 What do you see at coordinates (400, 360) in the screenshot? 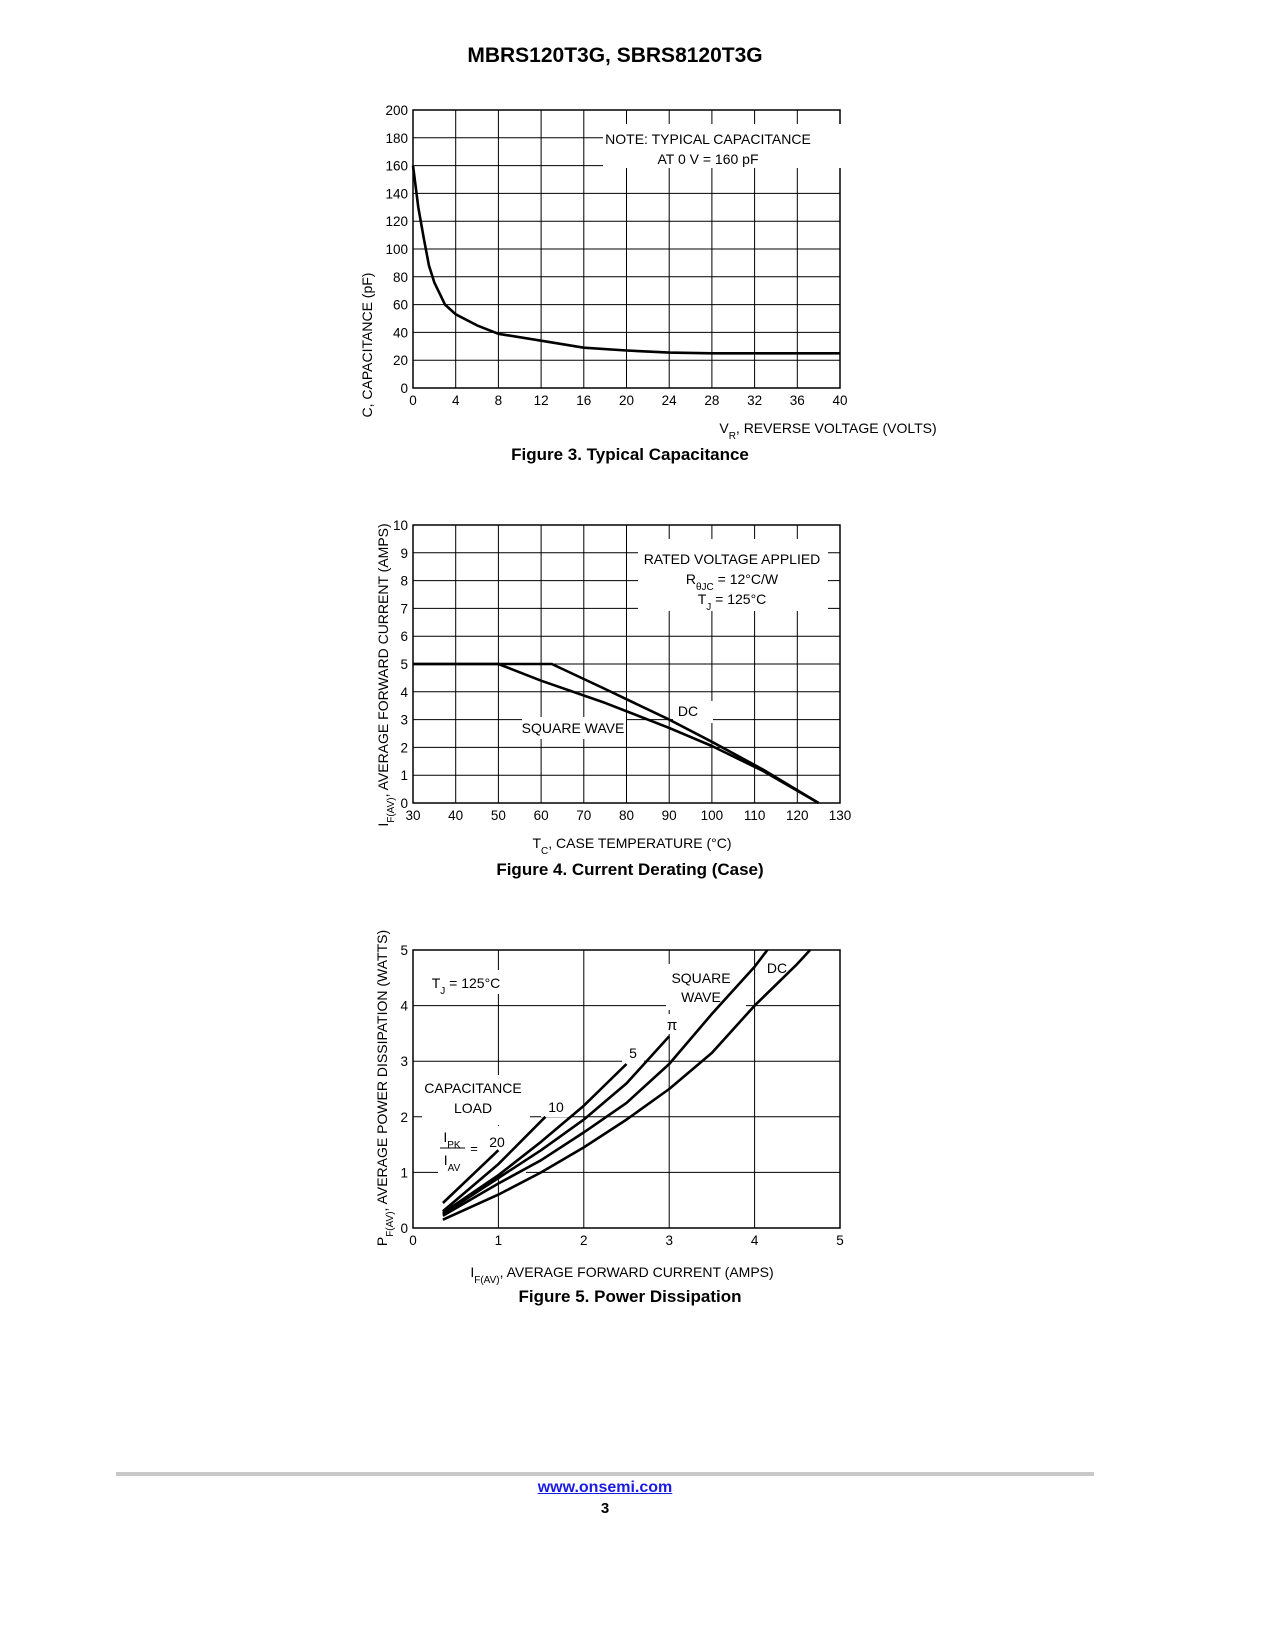
I see `y-tick-label: 20` at bounding box center [400, 360].